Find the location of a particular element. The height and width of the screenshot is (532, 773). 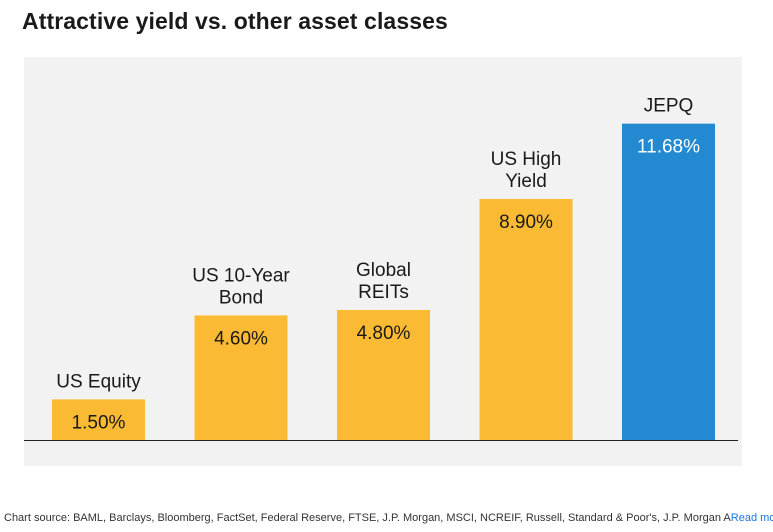

category-label-us-high-yield: US High is located at coordinates (526, 159).